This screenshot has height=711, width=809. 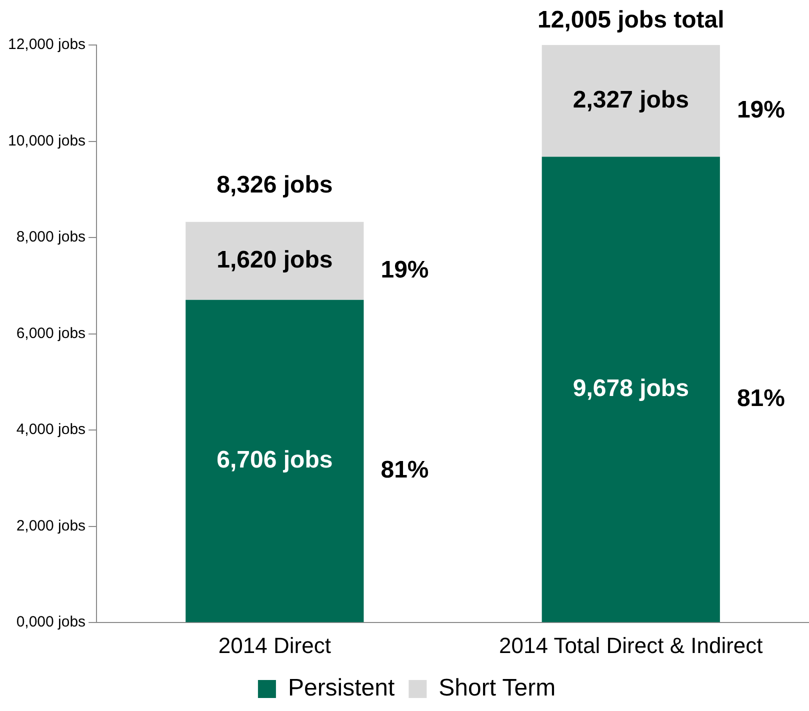 What do you see at coordinates (51, 237) in the screenshot?
I see `y-tick-label: 8,000 jobs` at bounding box center [51, 237].